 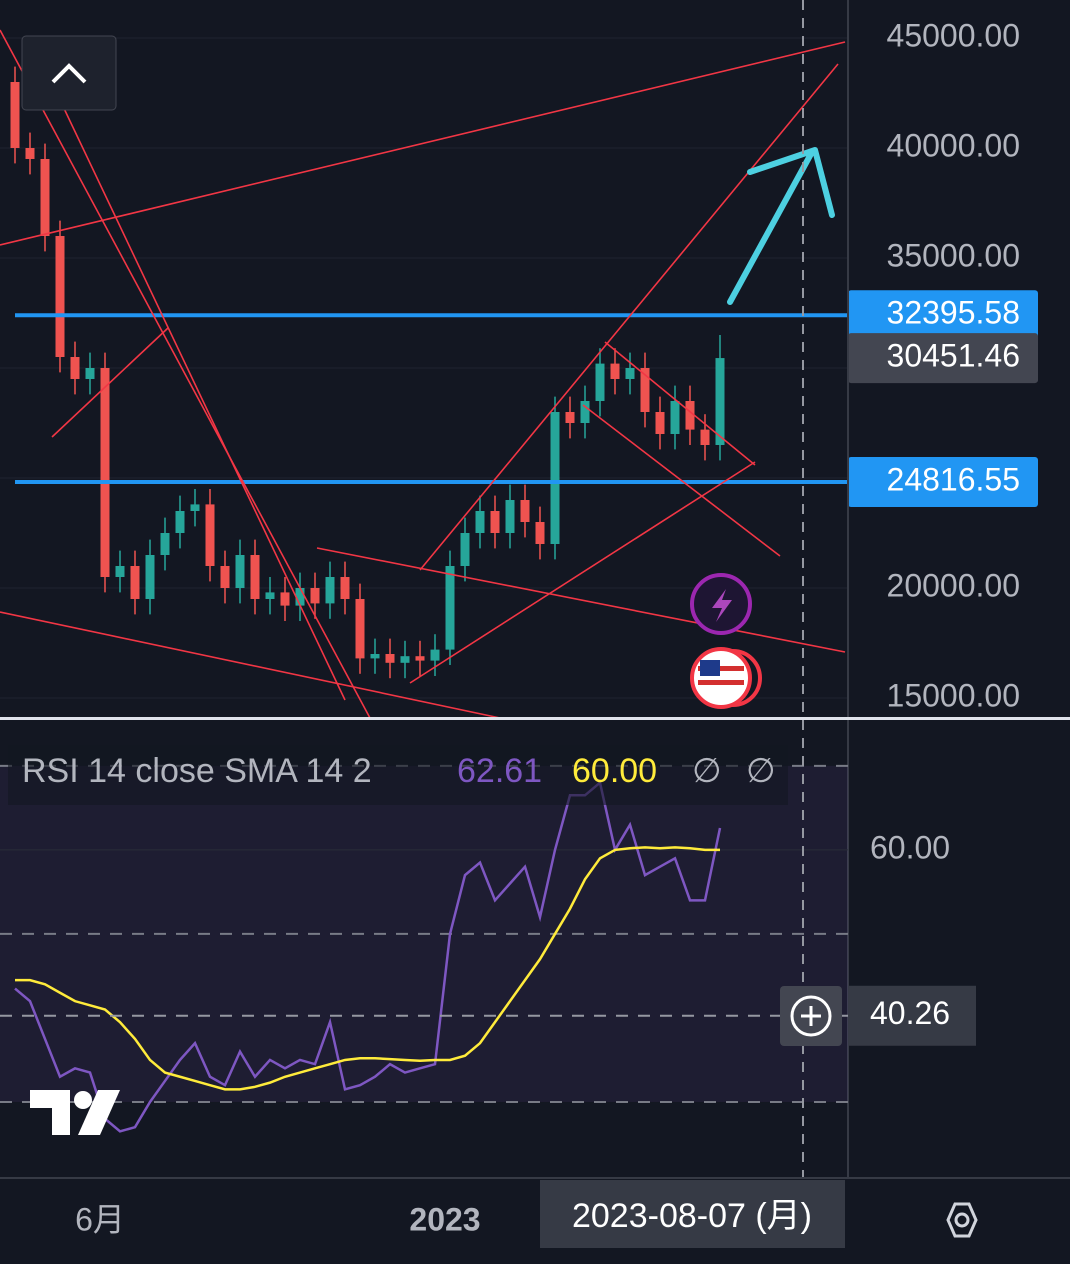 I want to click on lightning-glyph, so click(x=722, y=605).